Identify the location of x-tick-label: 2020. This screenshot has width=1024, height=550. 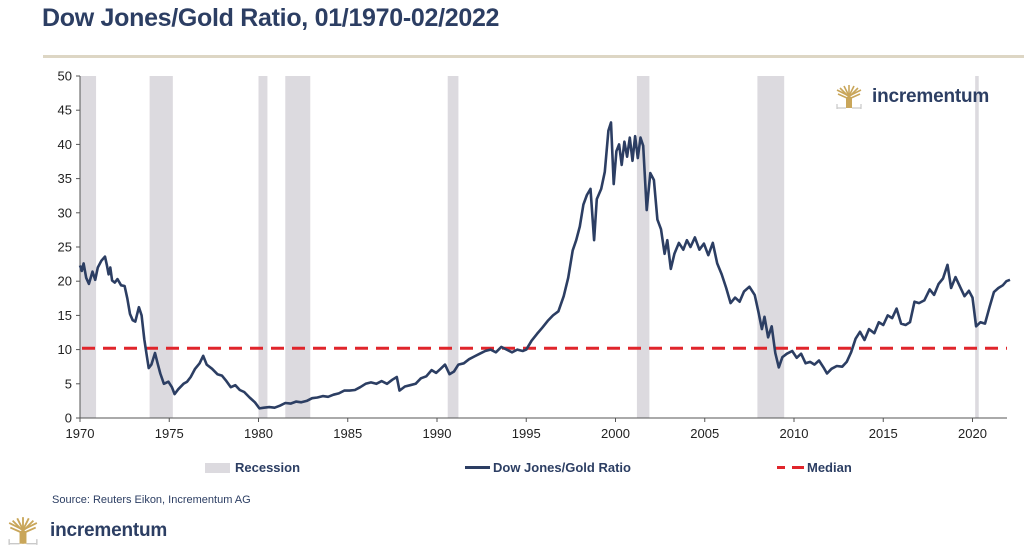
(972, 433).